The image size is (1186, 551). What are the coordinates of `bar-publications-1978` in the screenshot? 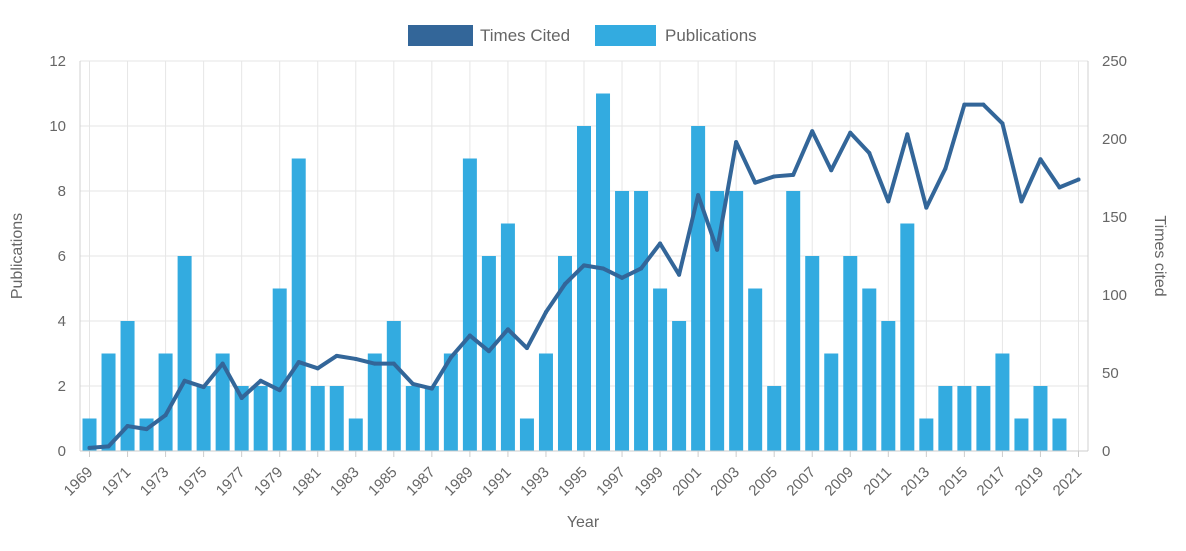 It's located at (260, 418).